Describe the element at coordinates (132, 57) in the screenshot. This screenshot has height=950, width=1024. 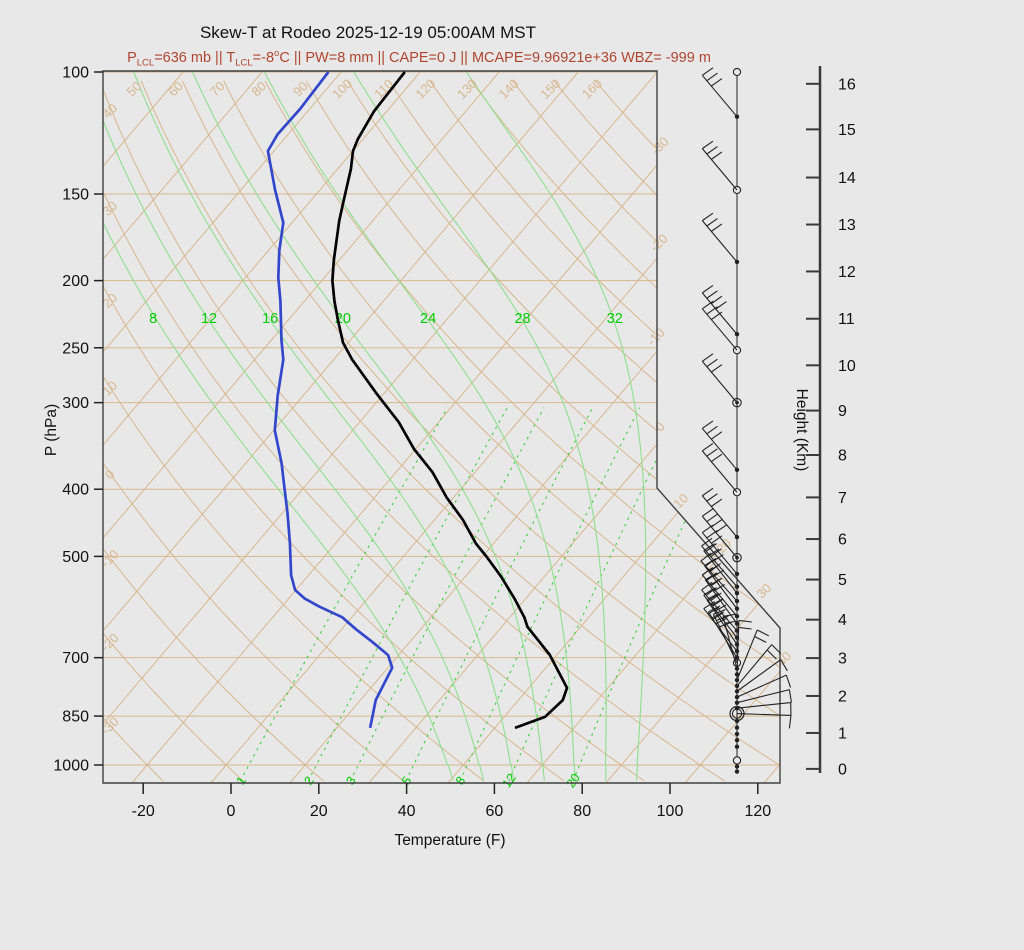
I see `subtitle-segment: P` at that location.